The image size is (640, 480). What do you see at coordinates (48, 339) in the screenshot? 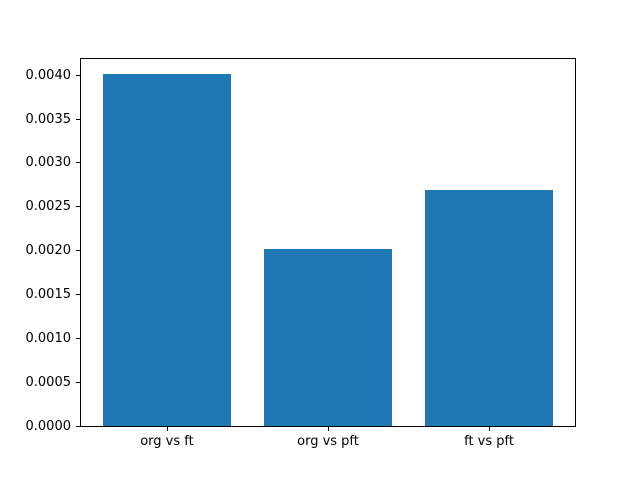
I see `y-tick-label: 0.0010` at bounding box center [48, 339].